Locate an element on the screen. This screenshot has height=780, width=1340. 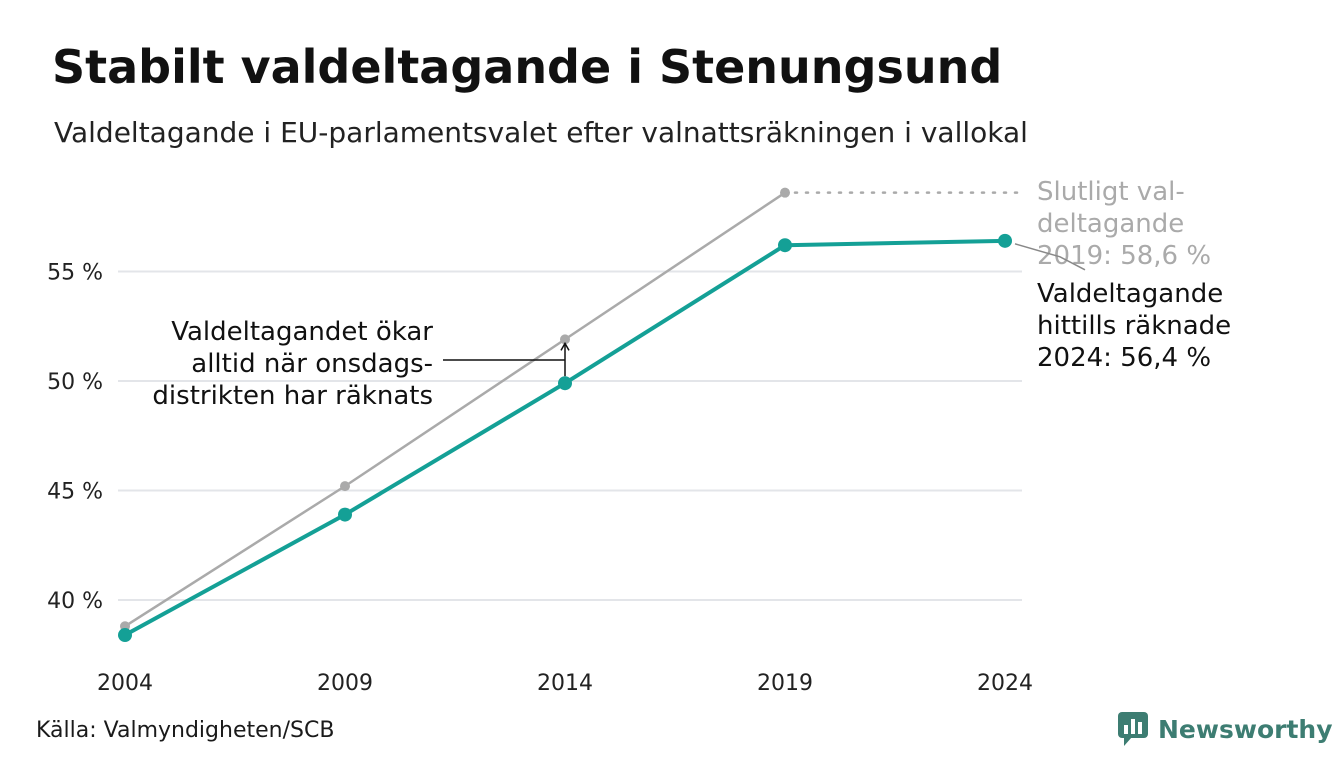
y-axis-ticks: 40 % 45 % 50 % 55 % is located at coordinates (75, 438).